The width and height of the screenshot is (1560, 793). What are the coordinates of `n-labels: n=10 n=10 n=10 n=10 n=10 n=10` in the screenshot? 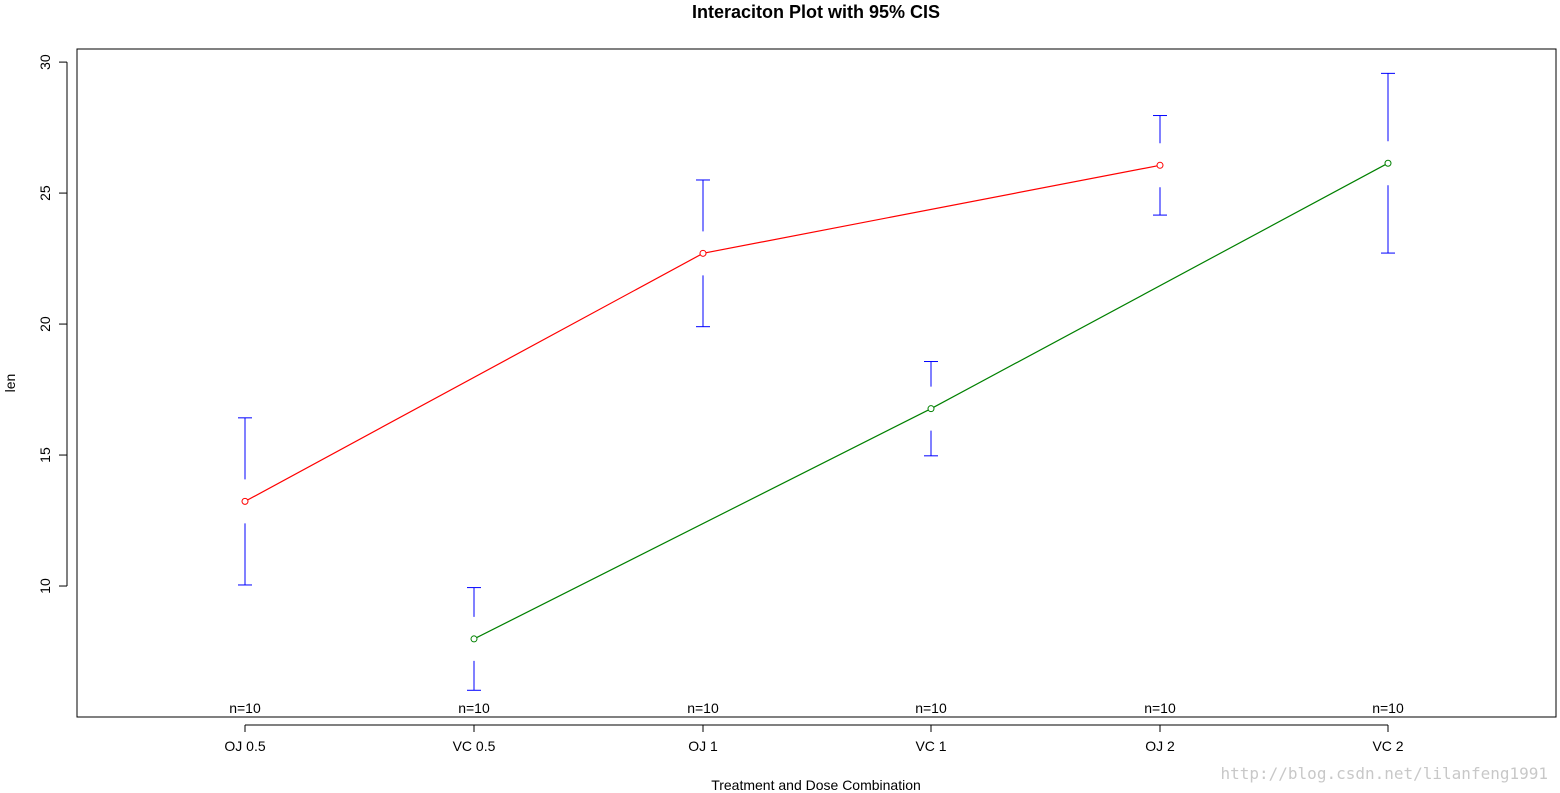 It's located at (816, 708).